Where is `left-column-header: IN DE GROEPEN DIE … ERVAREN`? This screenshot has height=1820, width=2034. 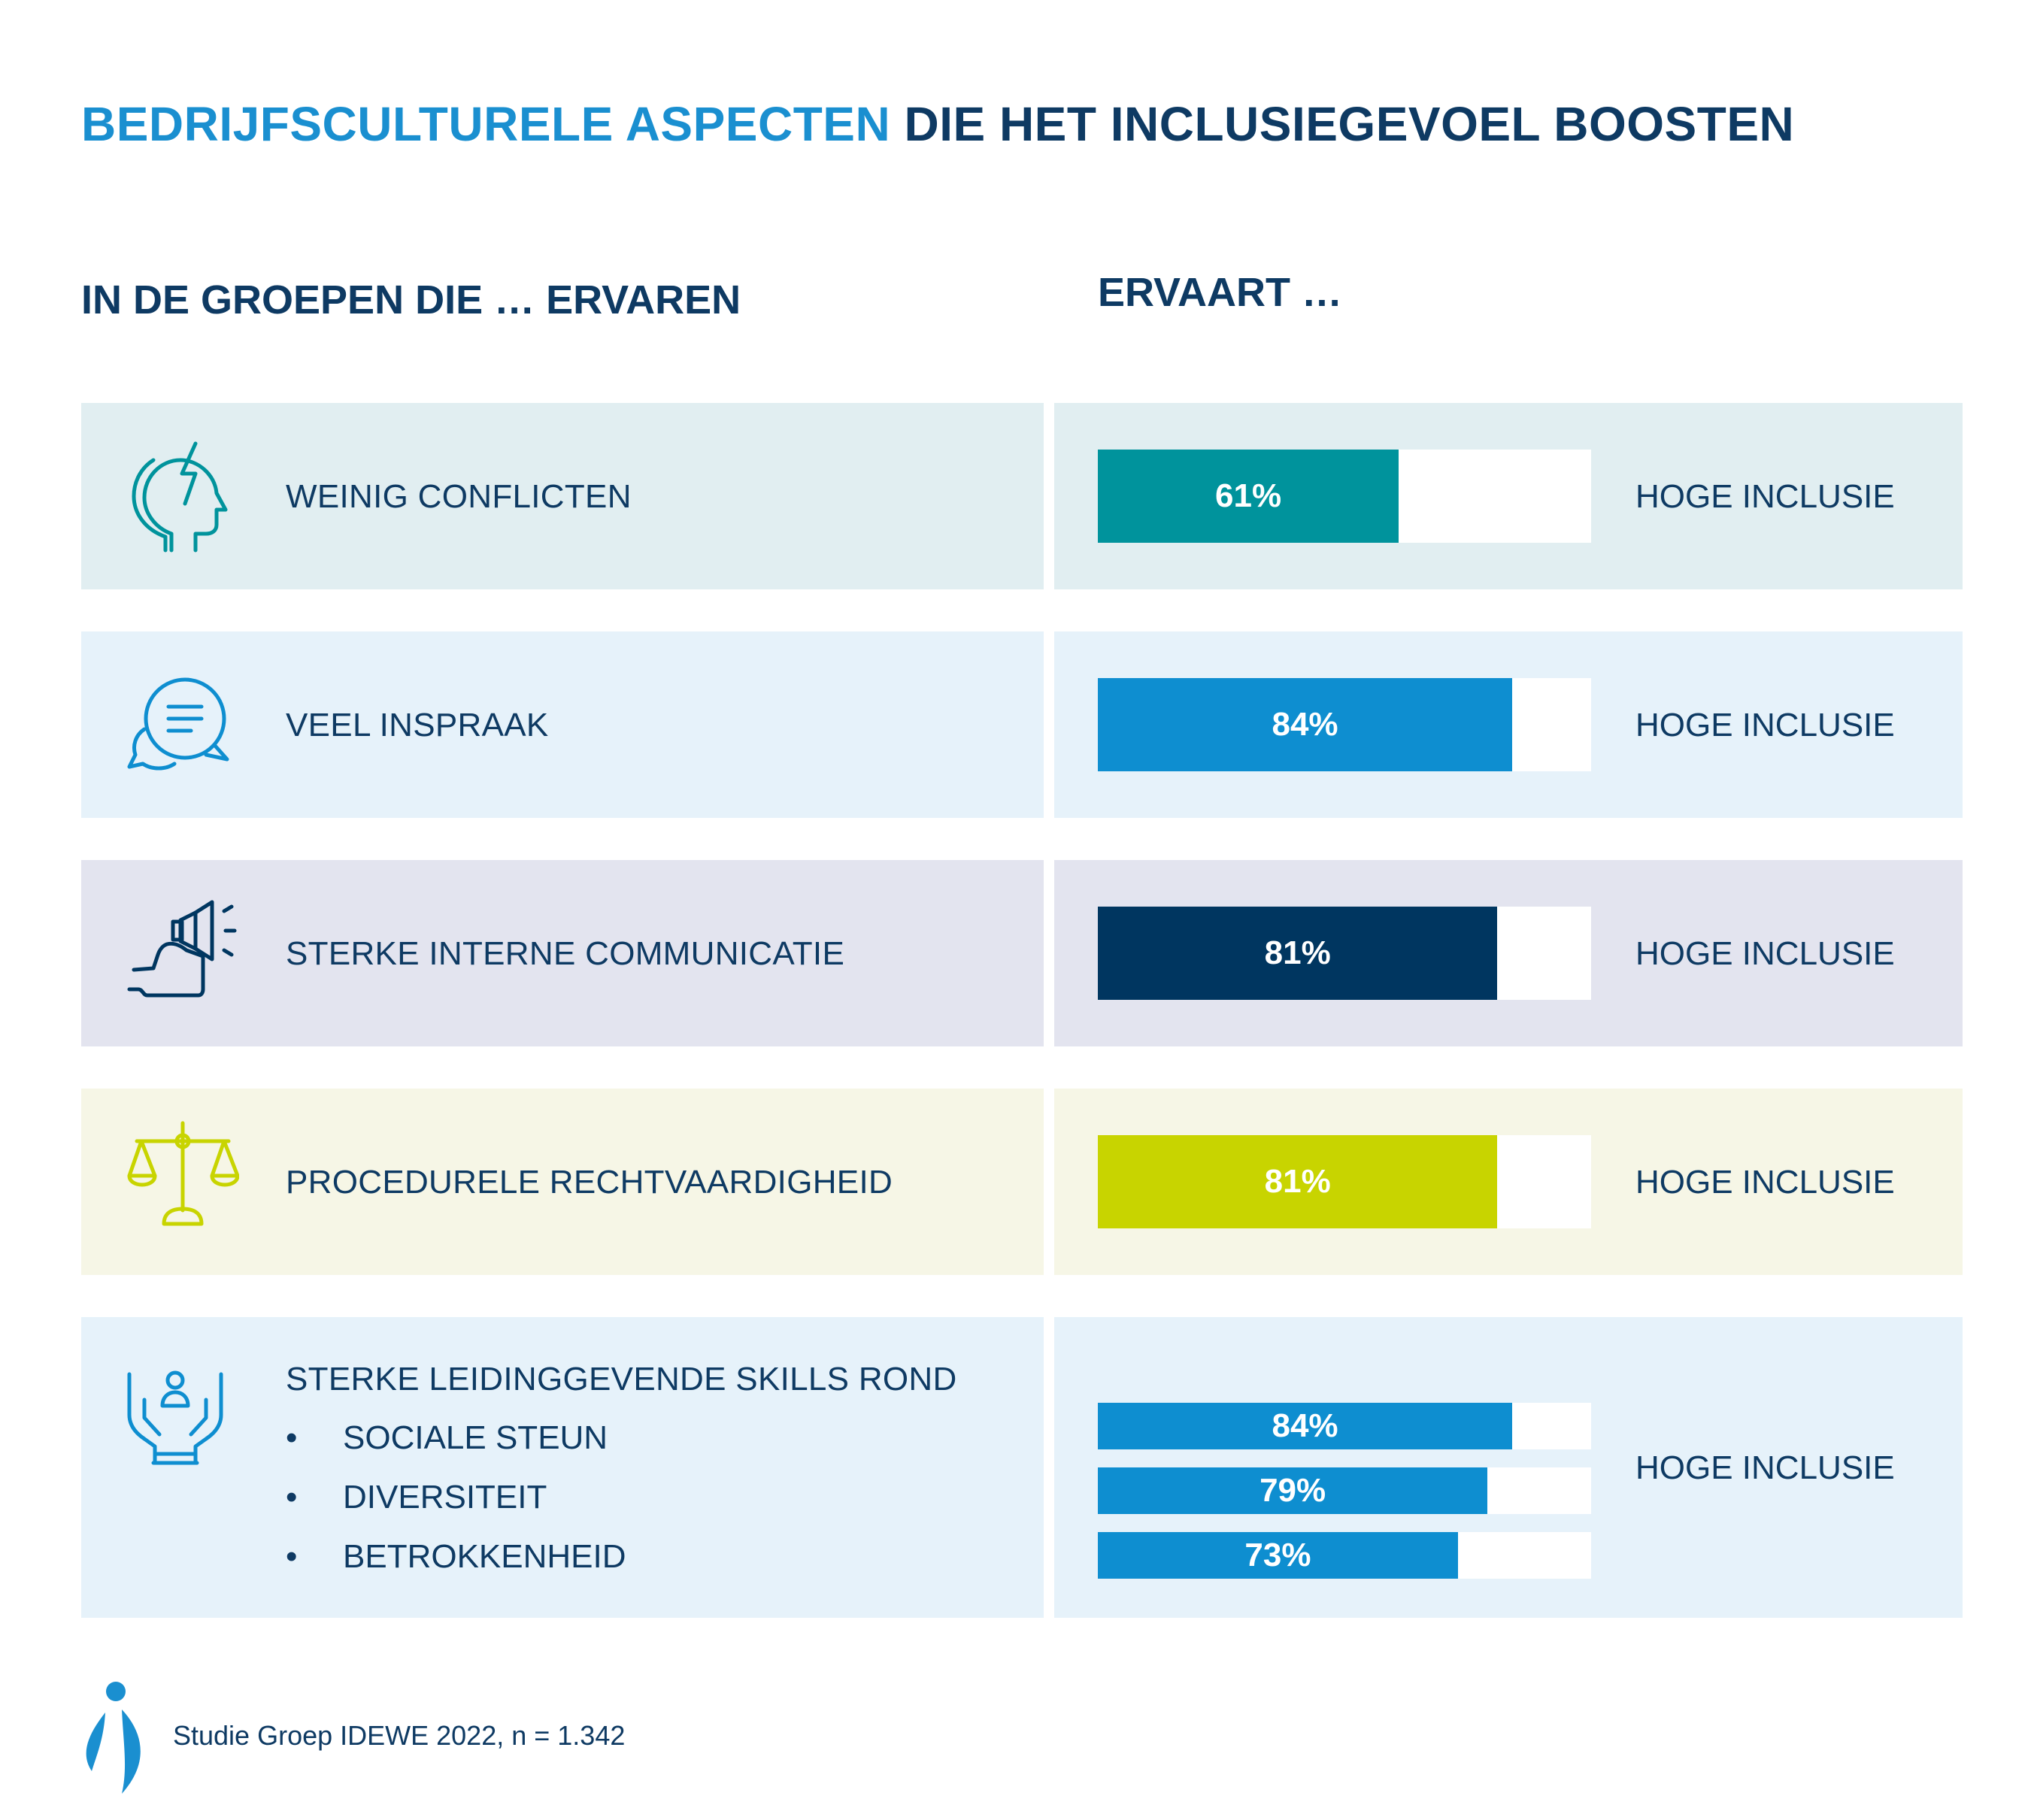
left-column-header: IN DE GROEPEN DIE … ERVAREN is located at coordinates (411, 300).